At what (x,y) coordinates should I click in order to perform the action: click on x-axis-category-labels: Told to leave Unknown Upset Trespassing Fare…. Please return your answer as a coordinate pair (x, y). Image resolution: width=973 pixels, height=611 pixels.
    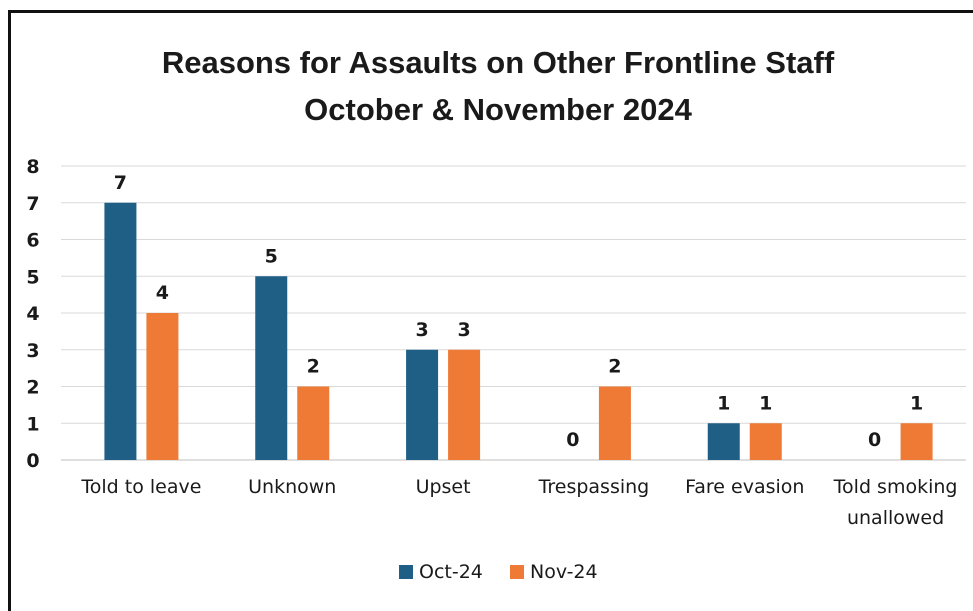
    Looking at the image, I should click on (518, 502).